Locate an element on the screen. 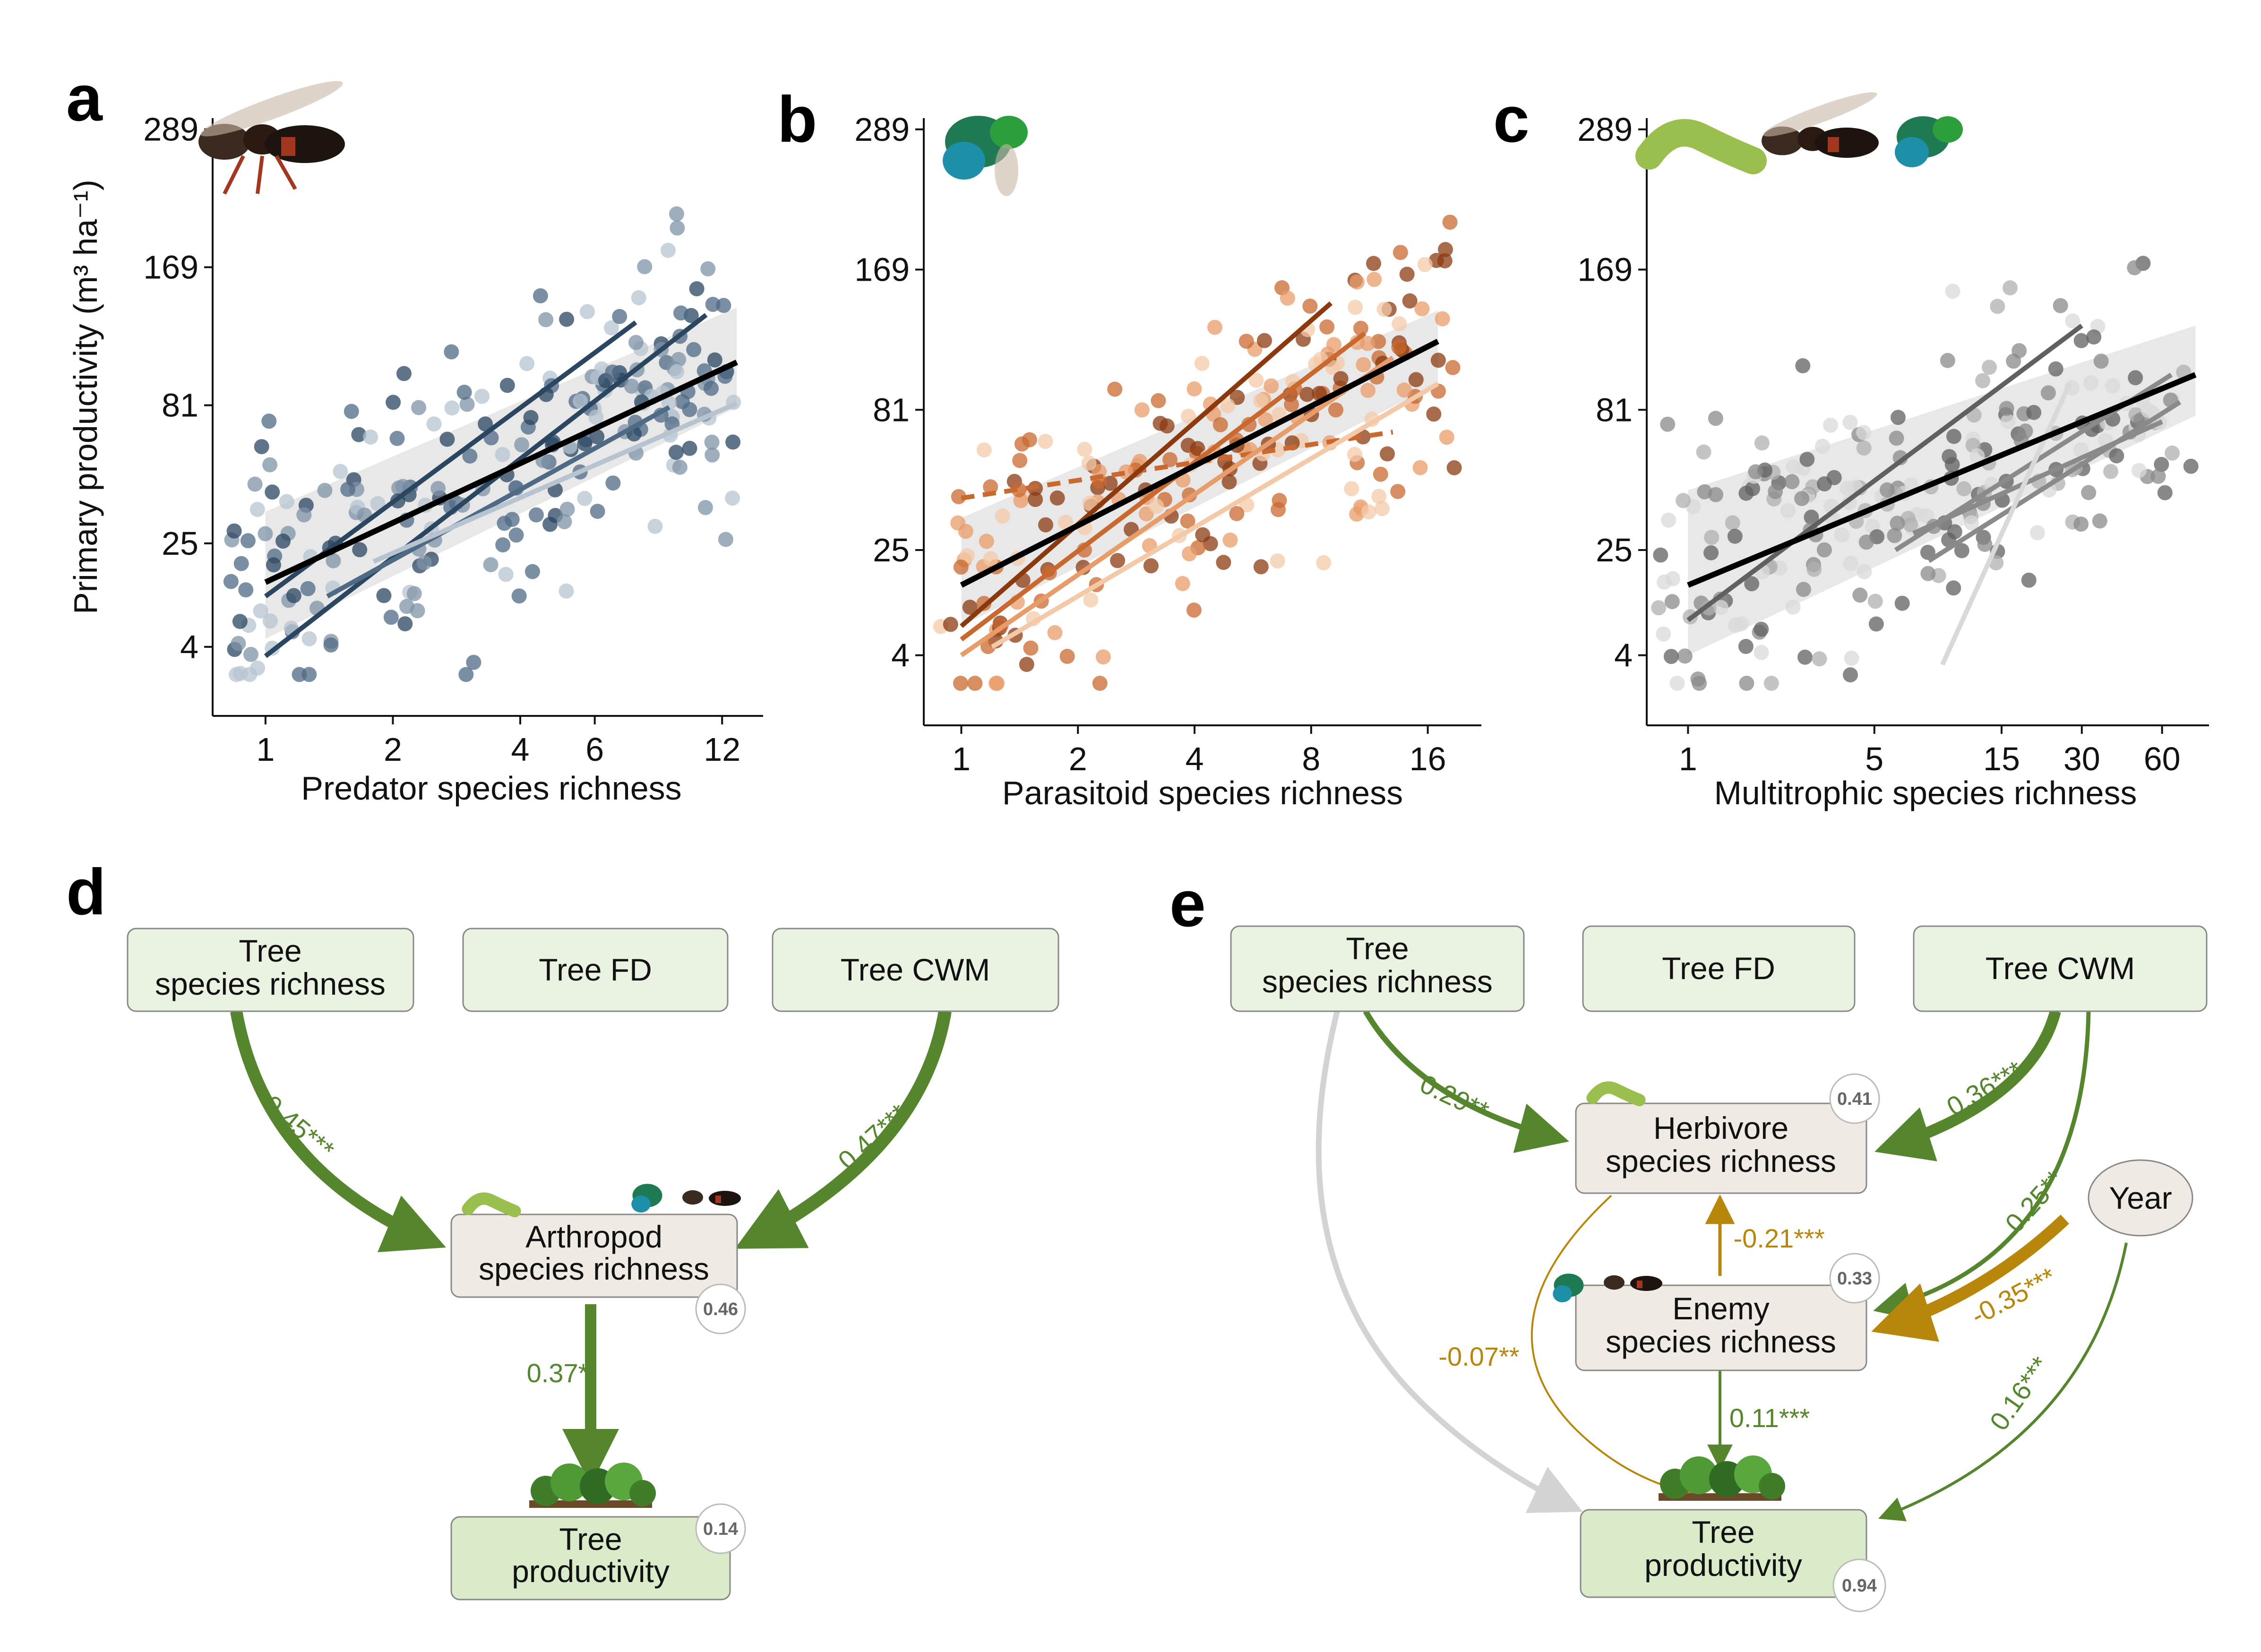  node-d-tree-fd-label: Tree FD is located at coordinates (595, 969).